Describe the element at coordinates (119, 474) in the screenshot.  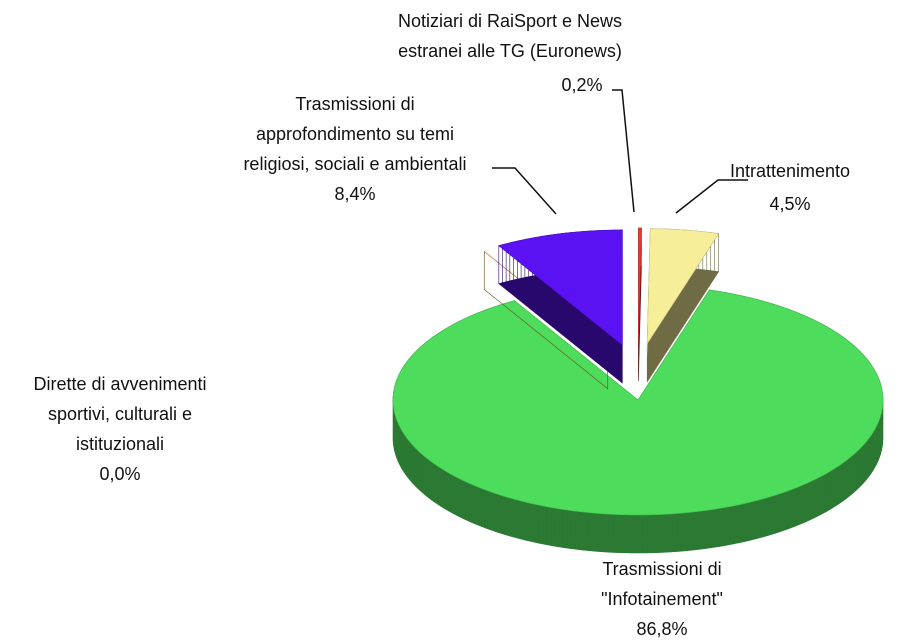
I see `value-label: 0,0%` at that location.